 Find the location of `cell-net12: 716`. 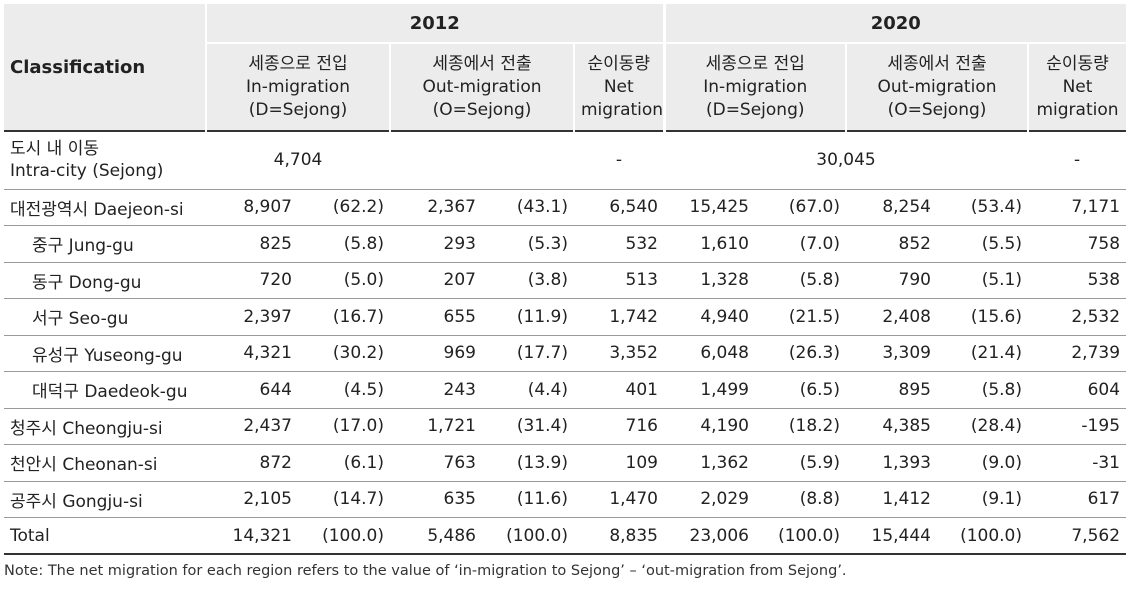

cell-net12: 716 is located at coordinates (619, 426).